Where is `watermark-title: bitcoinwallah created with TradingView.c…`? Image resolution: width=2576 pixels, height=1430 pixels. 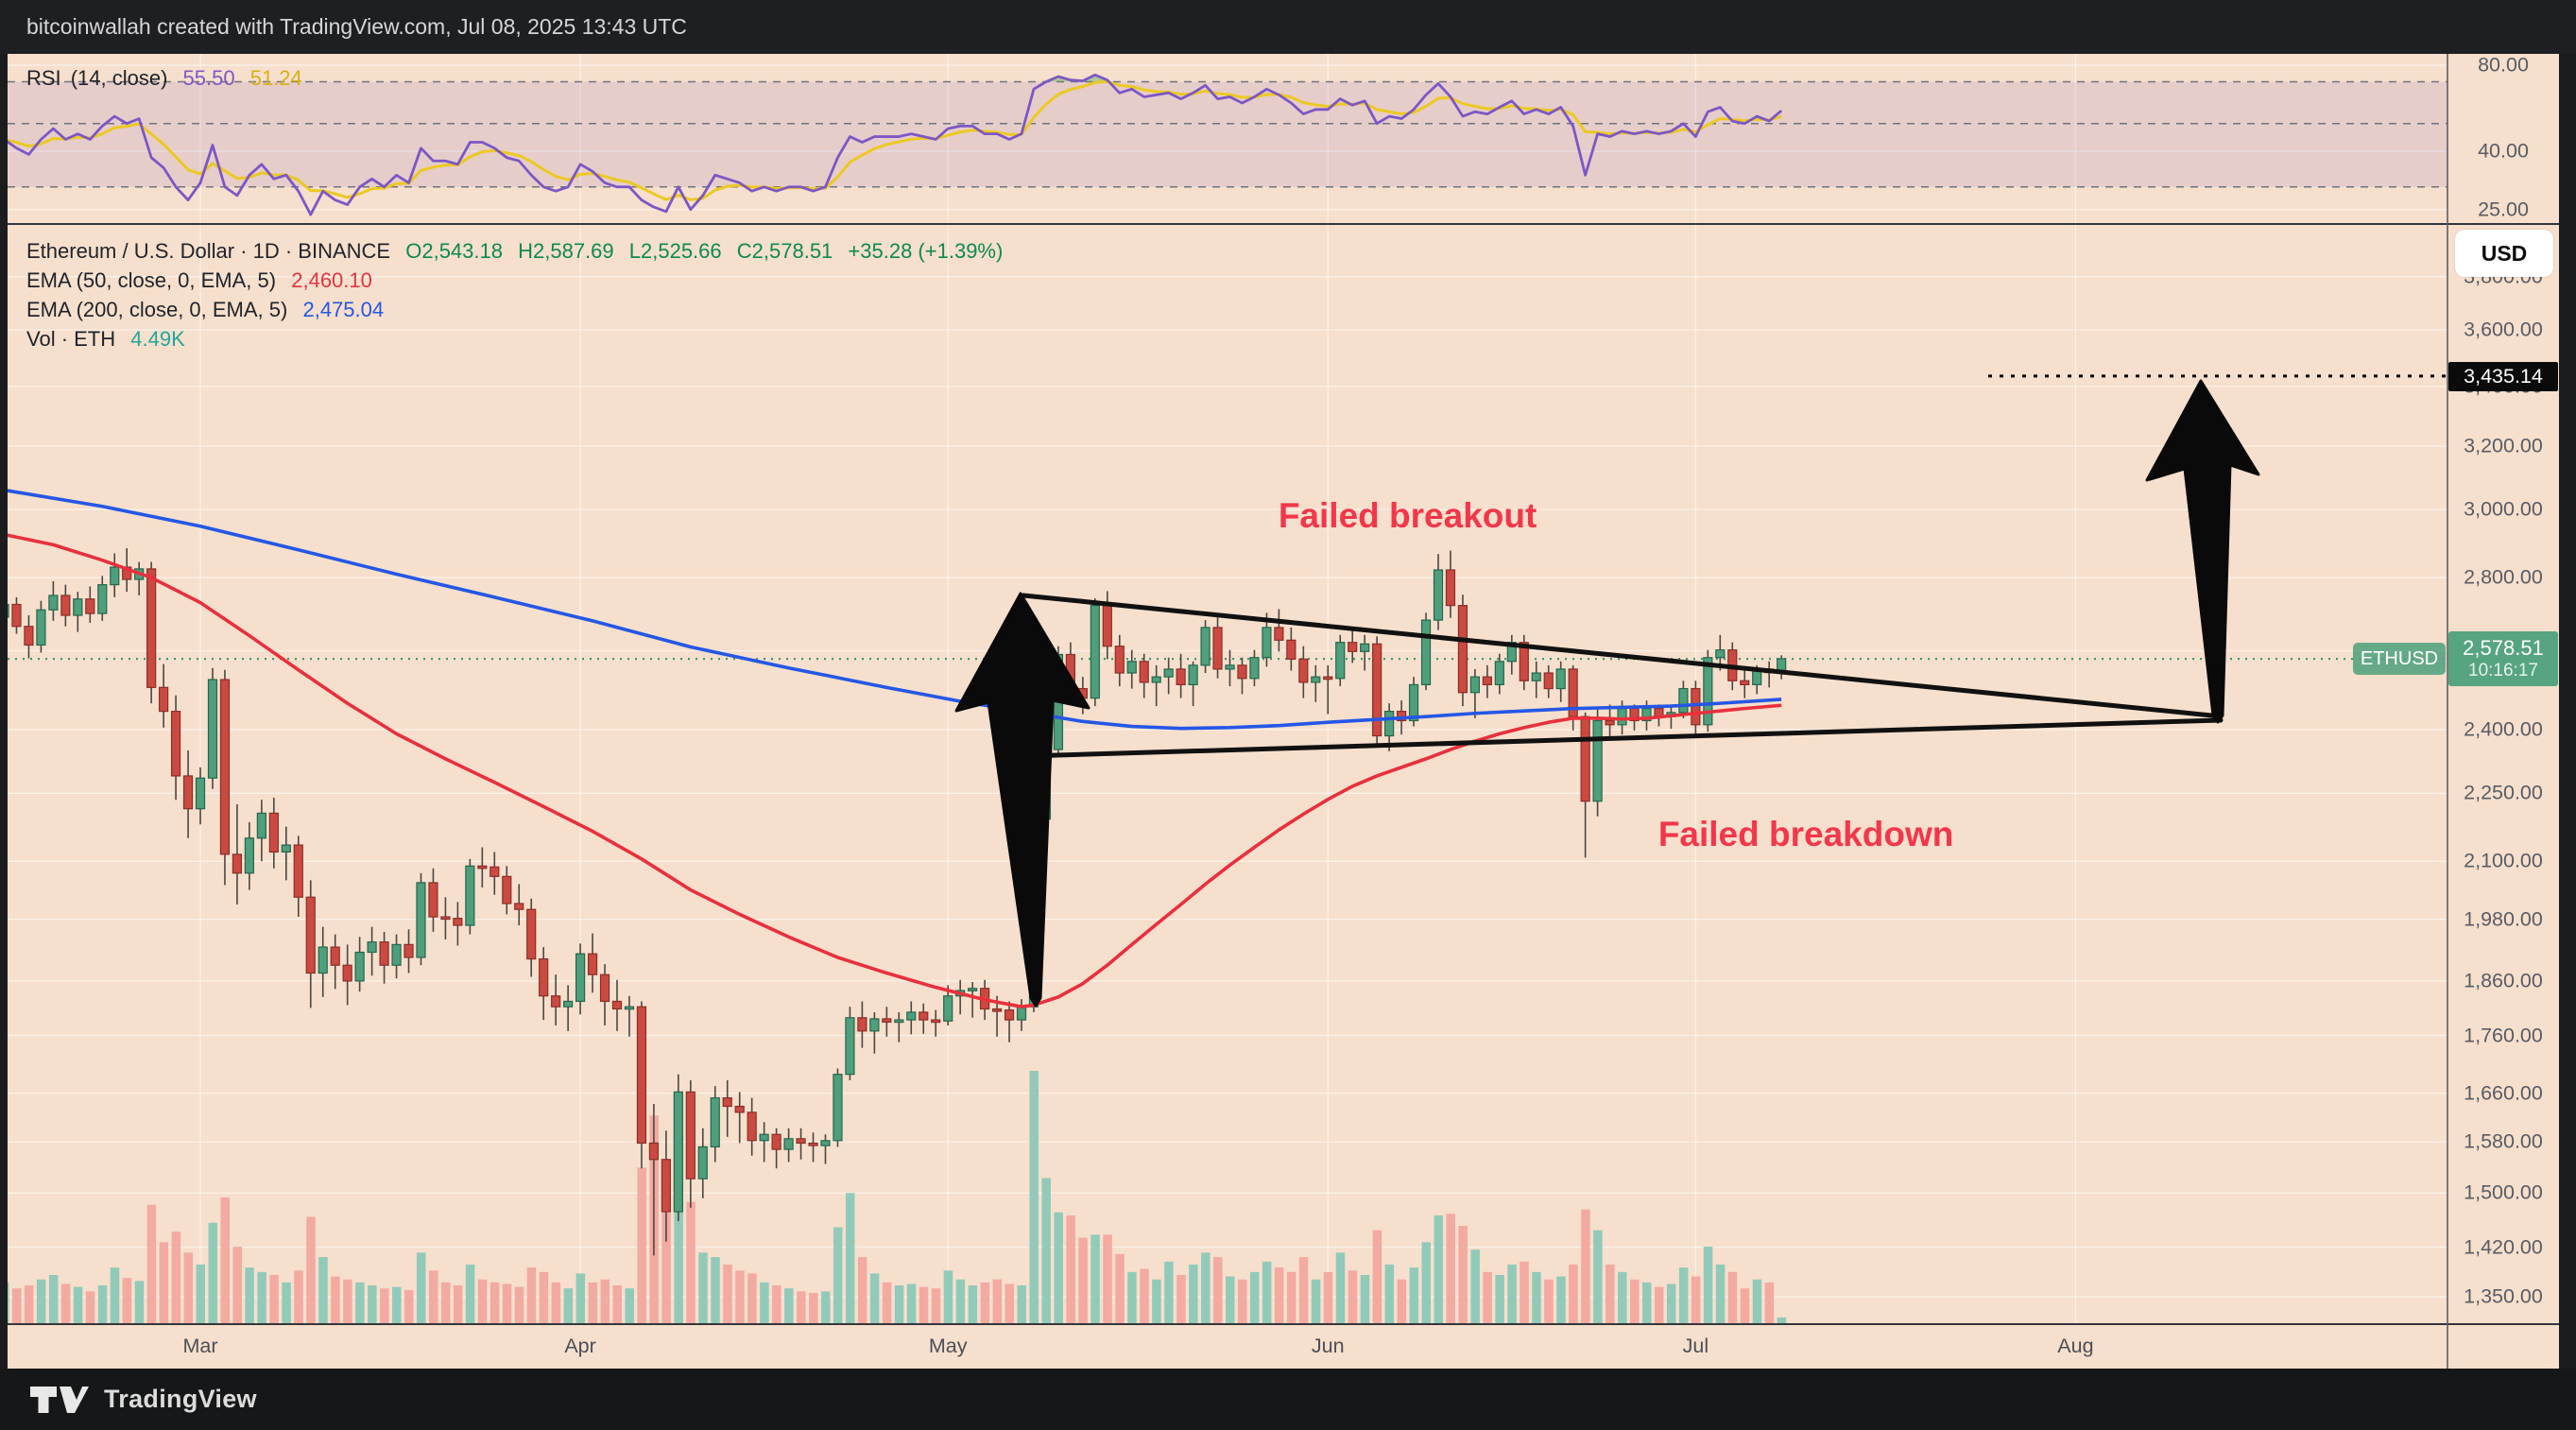 watermark-title: bitcoinwallah created with TradingView.c… is located at coordinates (1288, 27).